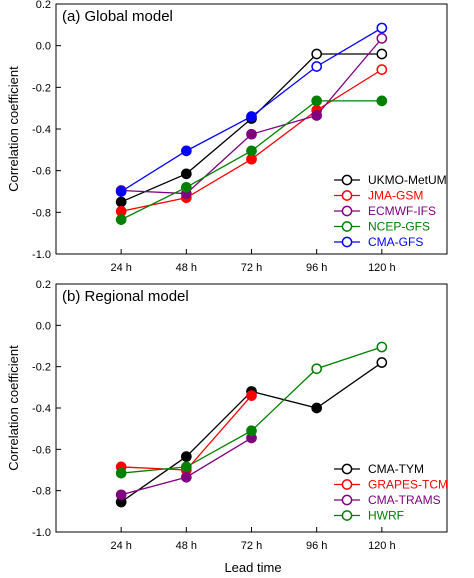 This screenshot has height=578, width=474. I want to click on legend-entry: UKMO-MetUM, so click(407, 180).